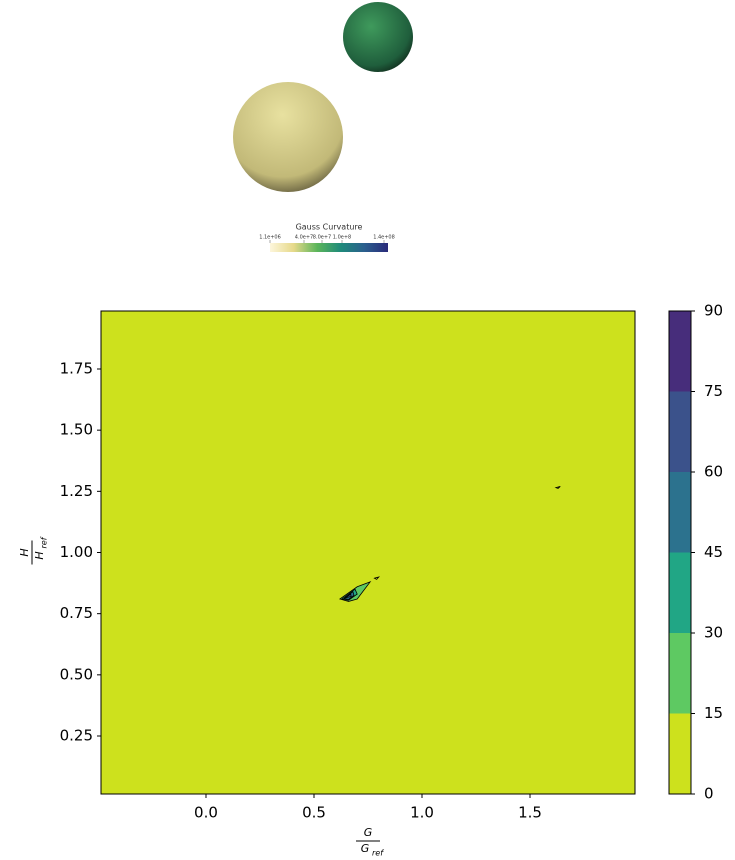  What do you see at coordinates (314, 813) in the screenshot?
I see `x-tick-label: 0.5` at bounding box center [314, 813].